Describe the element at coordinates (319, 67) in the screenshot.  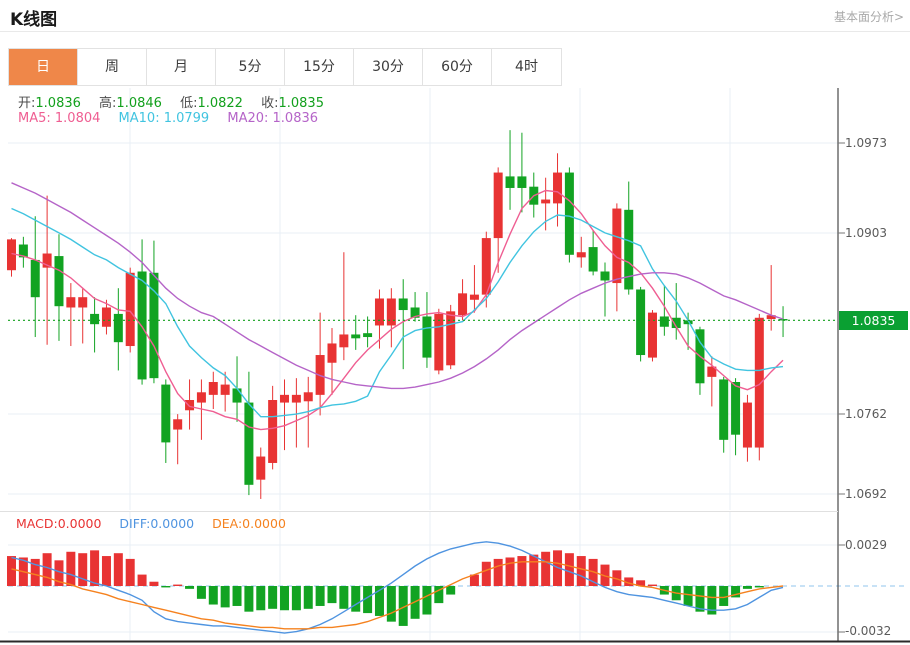
I see `tab-15min: 15分` at that location.